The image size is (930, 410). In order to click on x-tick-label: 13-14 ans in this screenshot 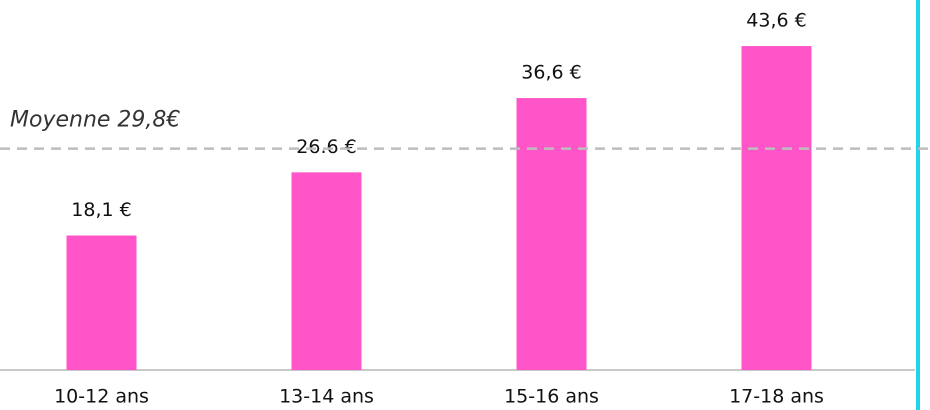, I will do `click(326, 397)`.